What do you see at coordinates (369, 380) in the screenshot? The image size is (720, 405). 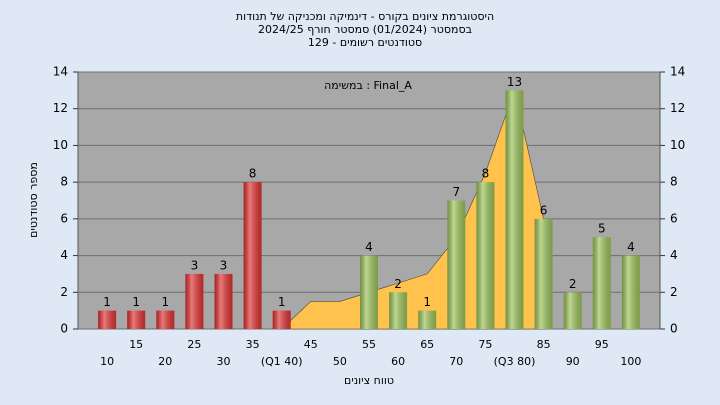 I see `x-axis-label: טווח ציונים` at bounding box center [369, 380].